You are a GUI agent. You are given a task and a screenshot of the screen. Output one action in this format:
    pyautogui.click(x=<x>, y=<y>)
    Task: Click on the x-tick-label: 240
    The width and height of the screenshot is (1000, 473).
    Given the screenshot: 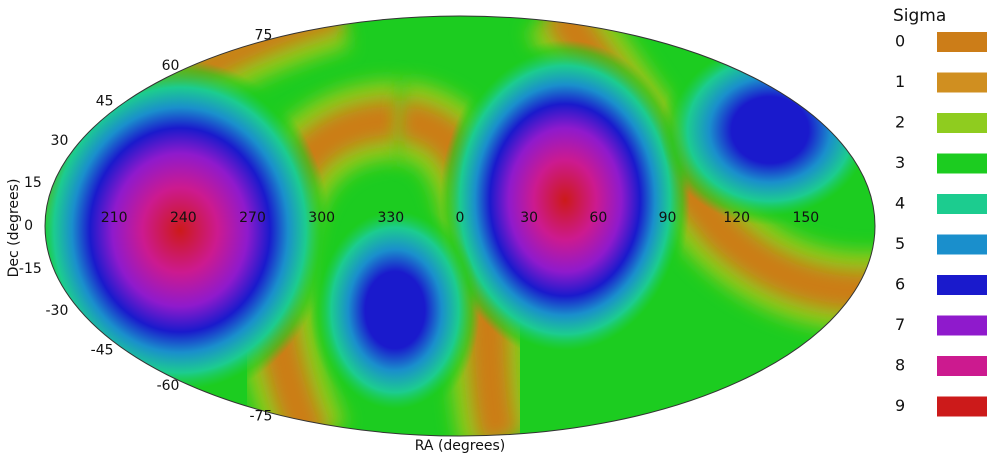 What is the action you would take?
    pyautogui.click(x=183, y=218)
    